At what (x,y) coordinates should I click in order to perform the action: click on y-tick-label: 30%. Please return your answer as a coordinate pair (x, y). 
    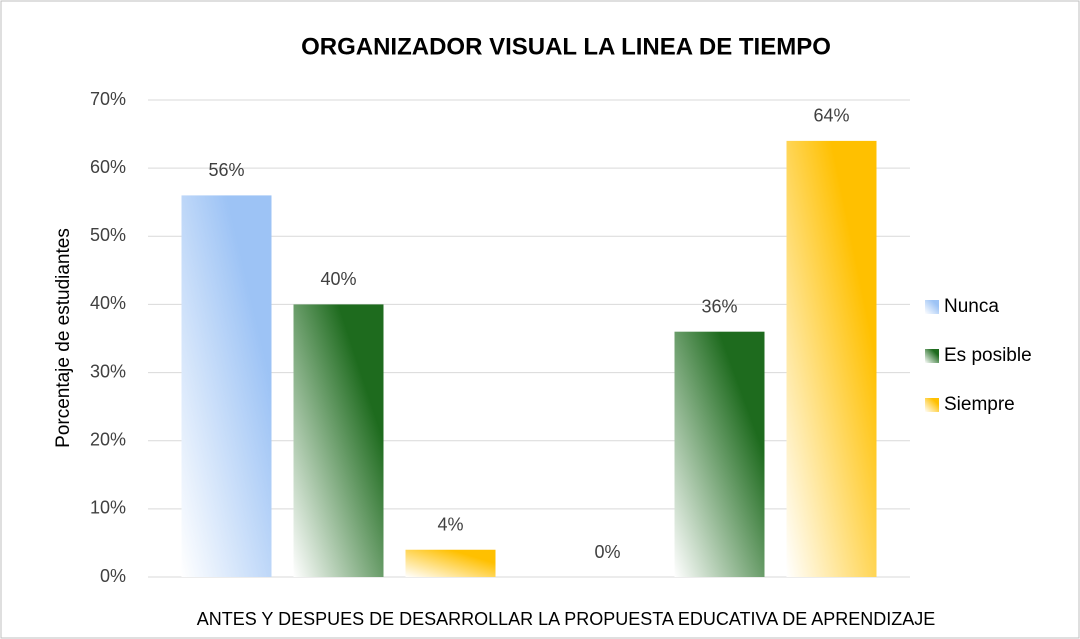
    Looking at the image, I should click on (108, 371).